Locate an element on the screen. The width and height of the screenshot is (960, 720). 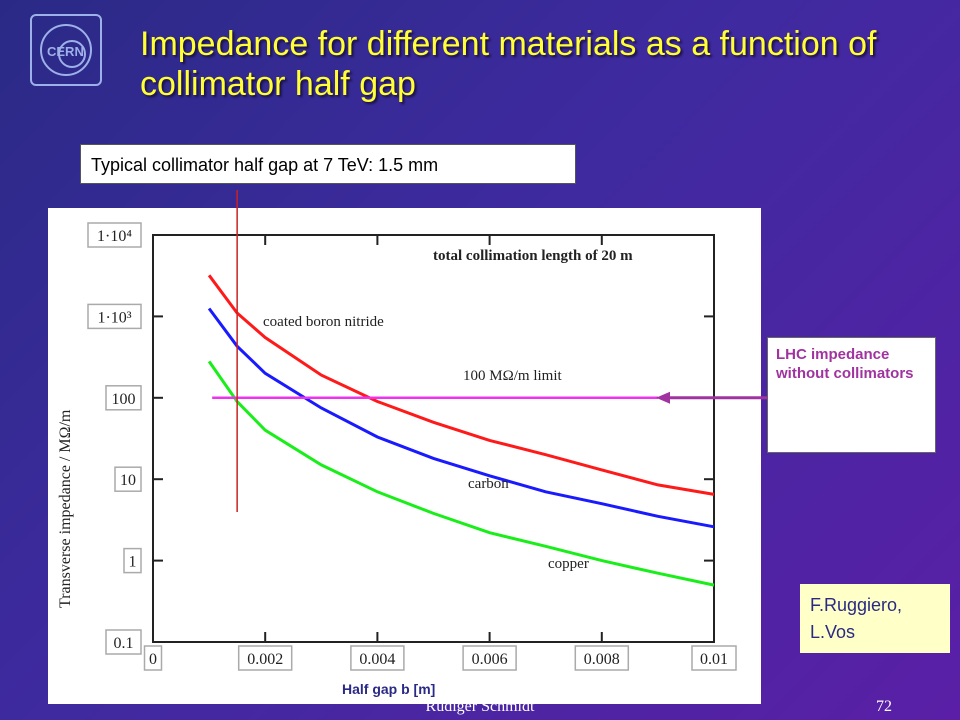
y-tick-label: 0.1 is located at coordinates (124, 643).